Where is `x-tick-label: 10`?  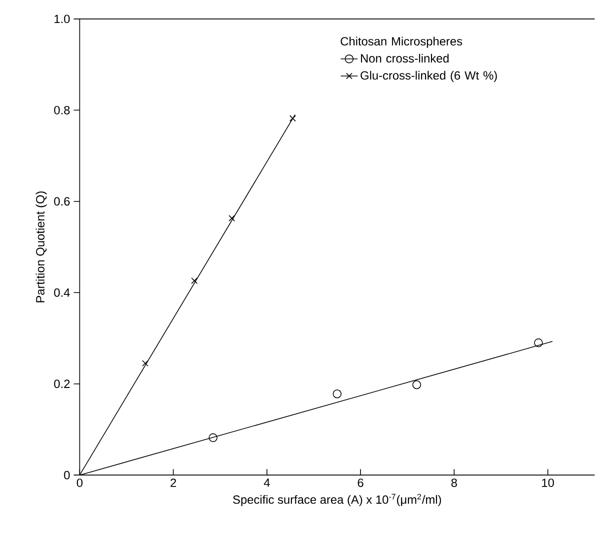 x-tick-label: 10 is located at coordinates (548, 483).